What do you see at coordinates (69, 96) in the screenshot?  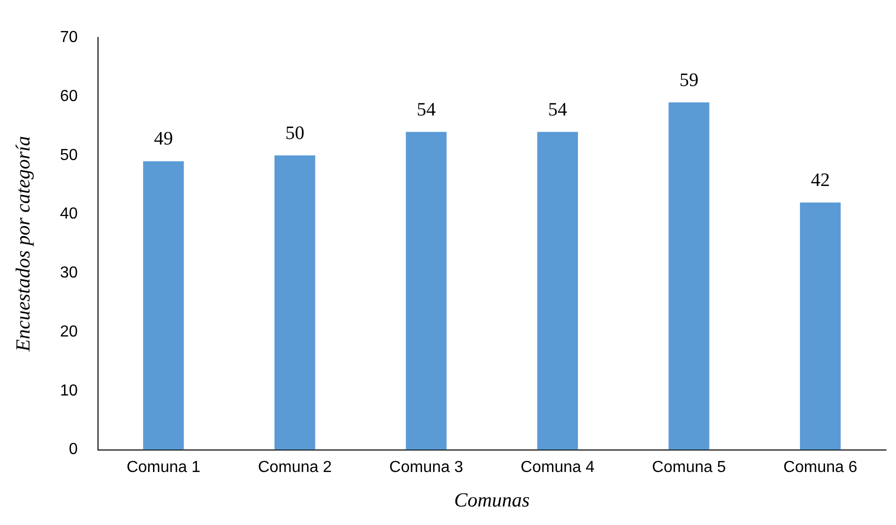 I see `y-tick-label: 60` at bounding box center [69, 96].